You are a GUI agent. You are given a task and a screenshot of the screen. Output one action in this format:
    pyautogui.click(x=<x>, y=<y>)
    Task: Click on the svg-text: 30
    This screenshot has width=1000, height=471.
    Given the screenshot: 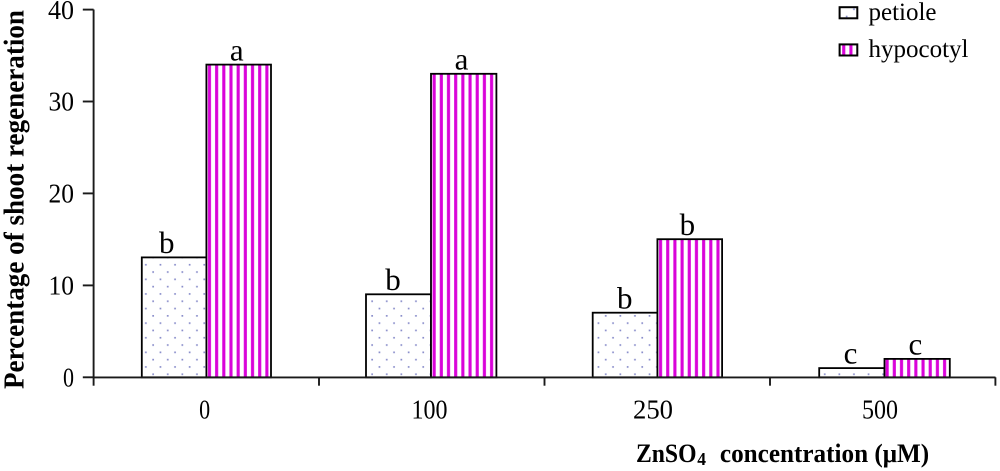 What is the action you would take?
    pyautogui.click(x=62, y=102)
    